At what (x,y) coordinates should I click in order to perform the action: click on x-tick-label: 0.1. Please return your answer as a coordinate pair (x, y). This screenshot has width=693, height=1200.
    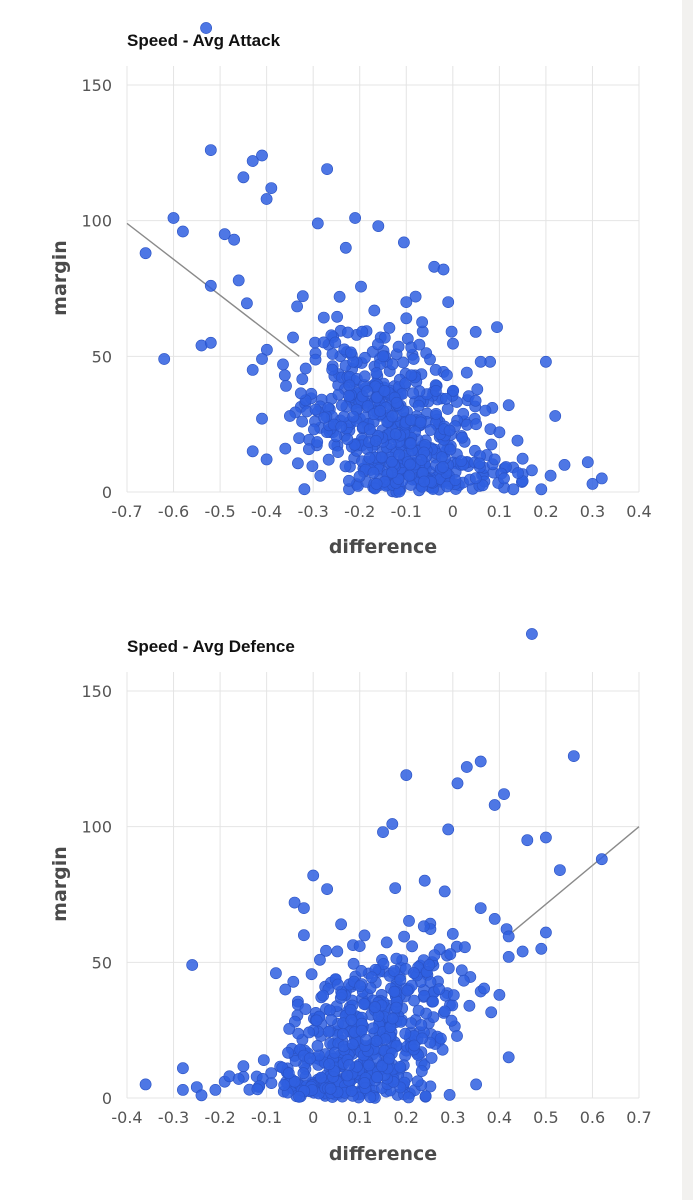
    Looking at the image, I should click on (359, 1117).